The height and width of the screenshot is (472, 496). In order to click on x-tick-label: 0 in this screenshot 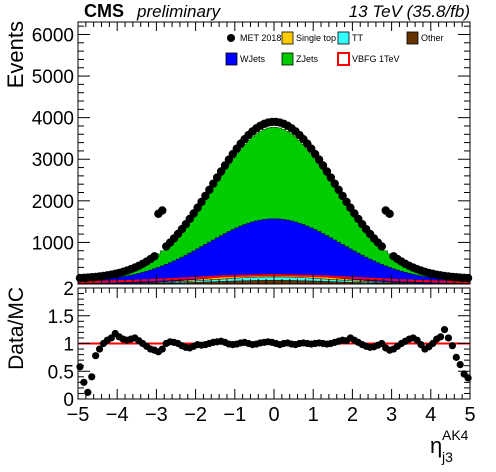, I will do `click(273, 415)`.